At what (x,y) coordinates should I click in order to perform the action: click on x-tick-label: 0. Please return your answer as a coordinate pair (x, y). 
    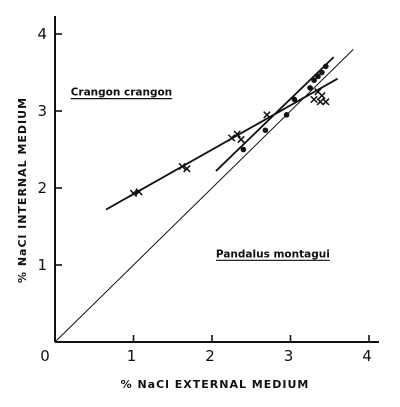
    Looking at the image, I should click on (45, 356).